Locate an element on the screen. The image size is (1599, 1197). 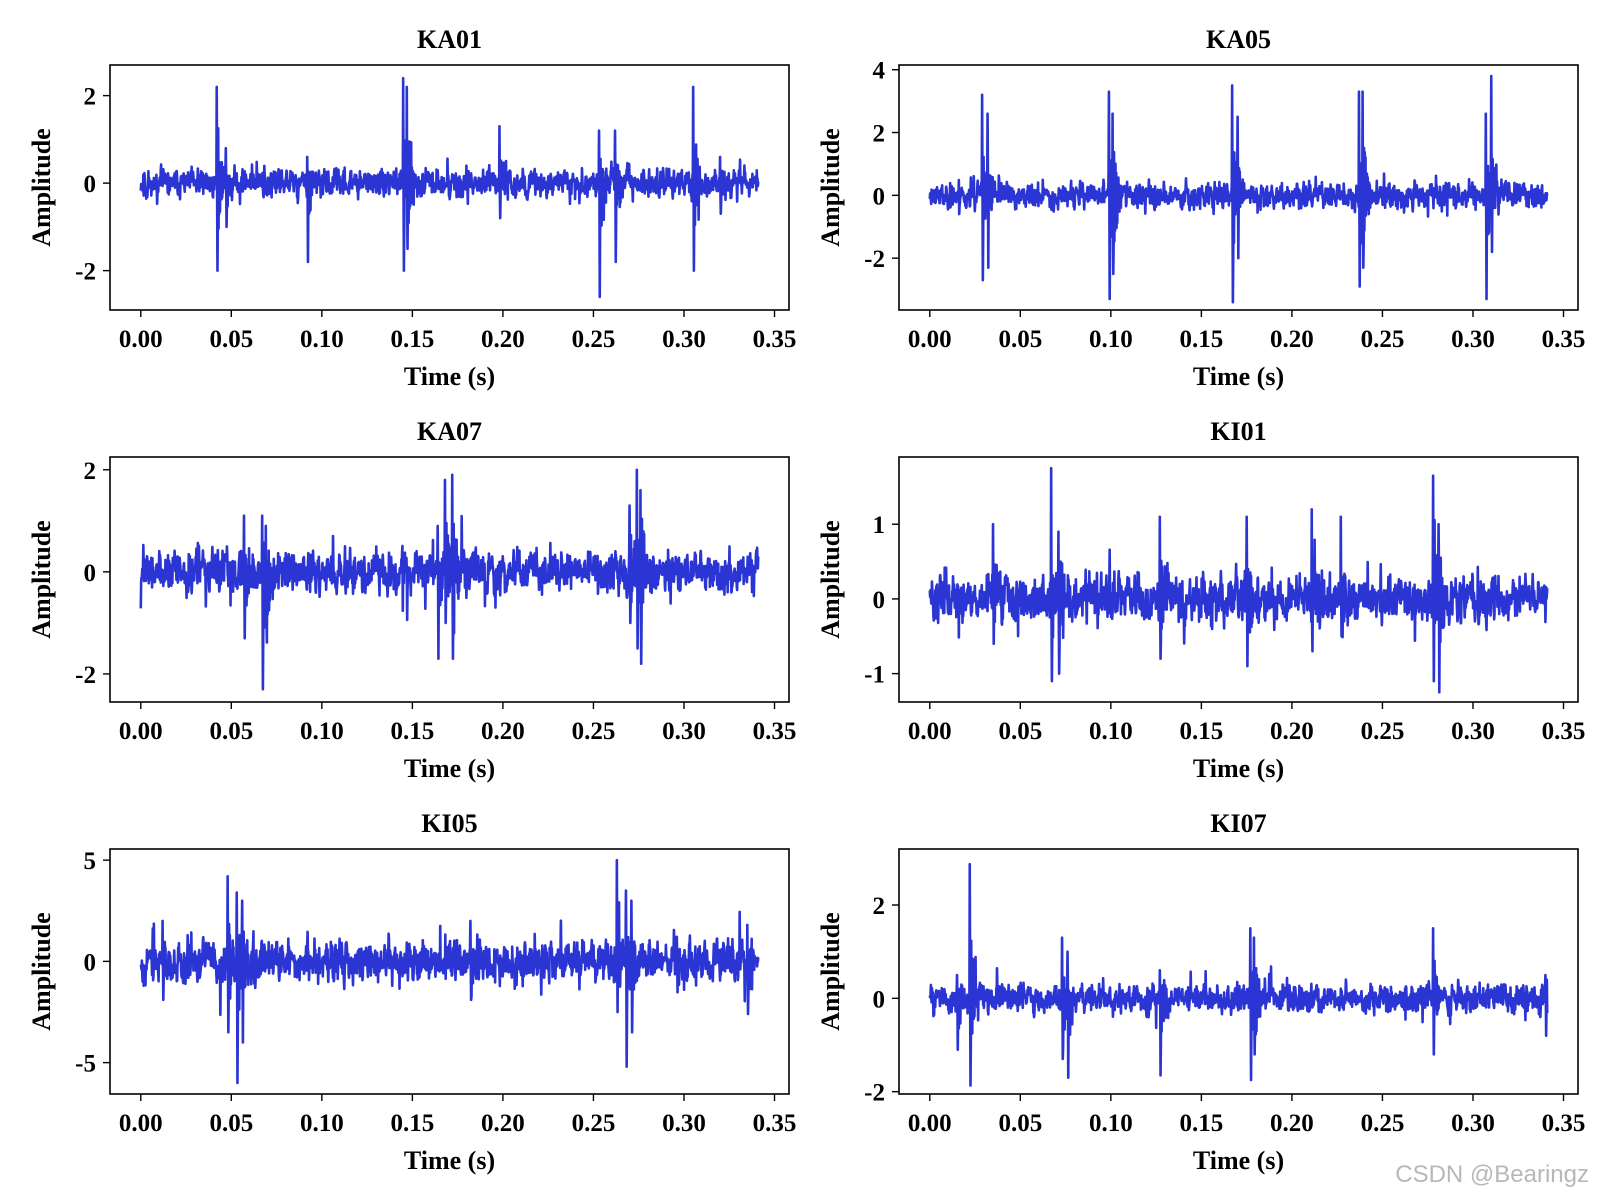
subplot-title: KA05 is located at coordinates (1238, 39).